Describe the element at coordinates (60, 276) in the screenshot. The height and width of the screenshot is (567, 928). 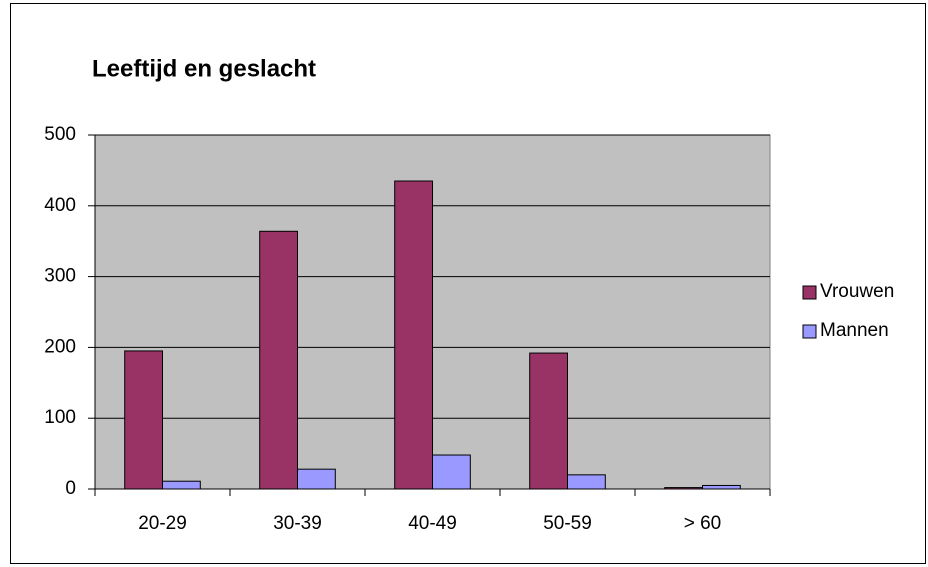
I see `y-tick-label: 300` at that location.